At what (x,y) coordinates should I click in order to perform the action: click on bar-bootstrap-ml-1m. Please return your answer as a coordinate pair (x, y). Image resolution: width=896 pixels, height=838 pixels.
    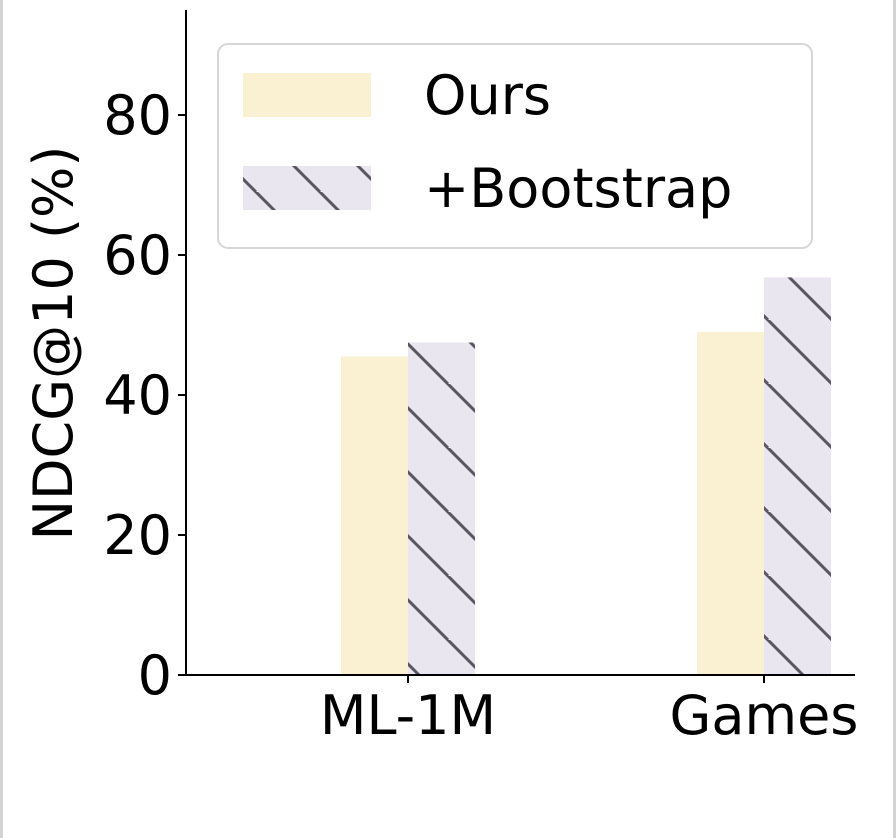
    Looking at the image, I should click on (441, 508).